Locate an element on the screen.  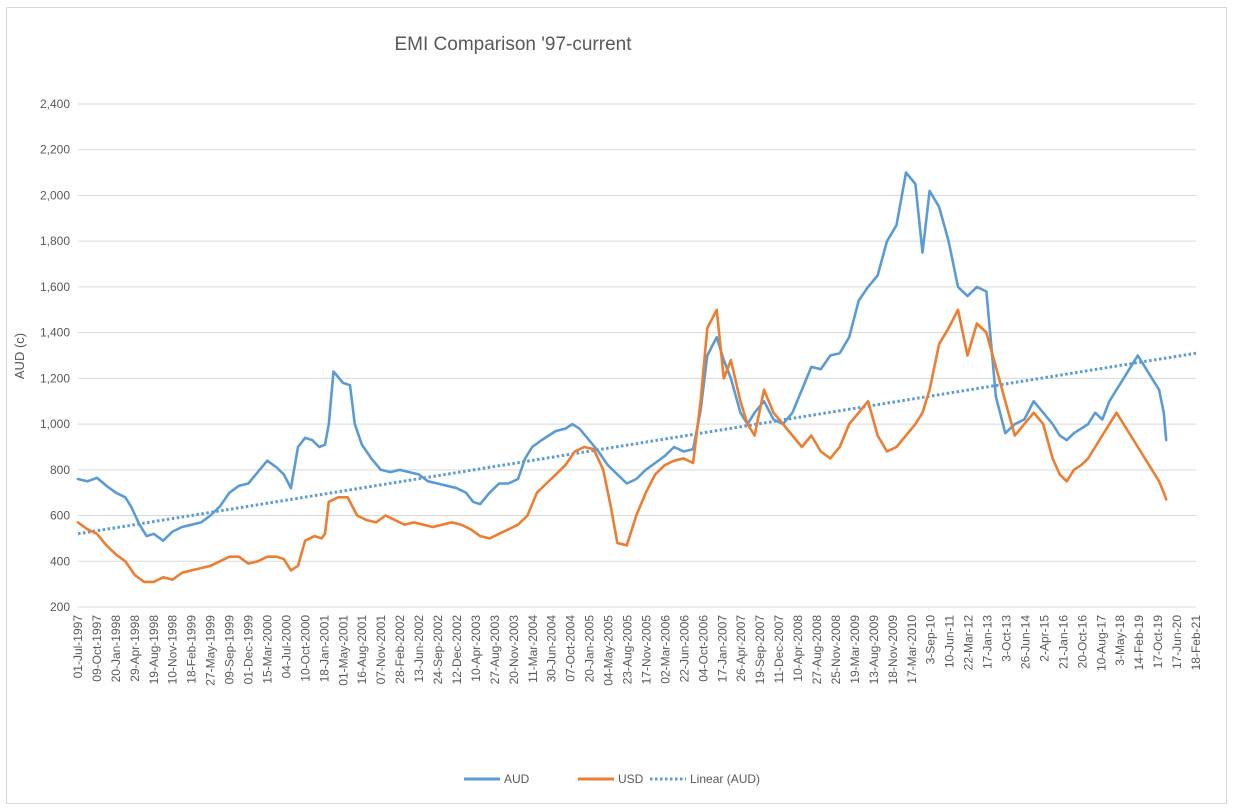
x-tick-label: 22-Mar-12 is located at coordinates (969, 643).